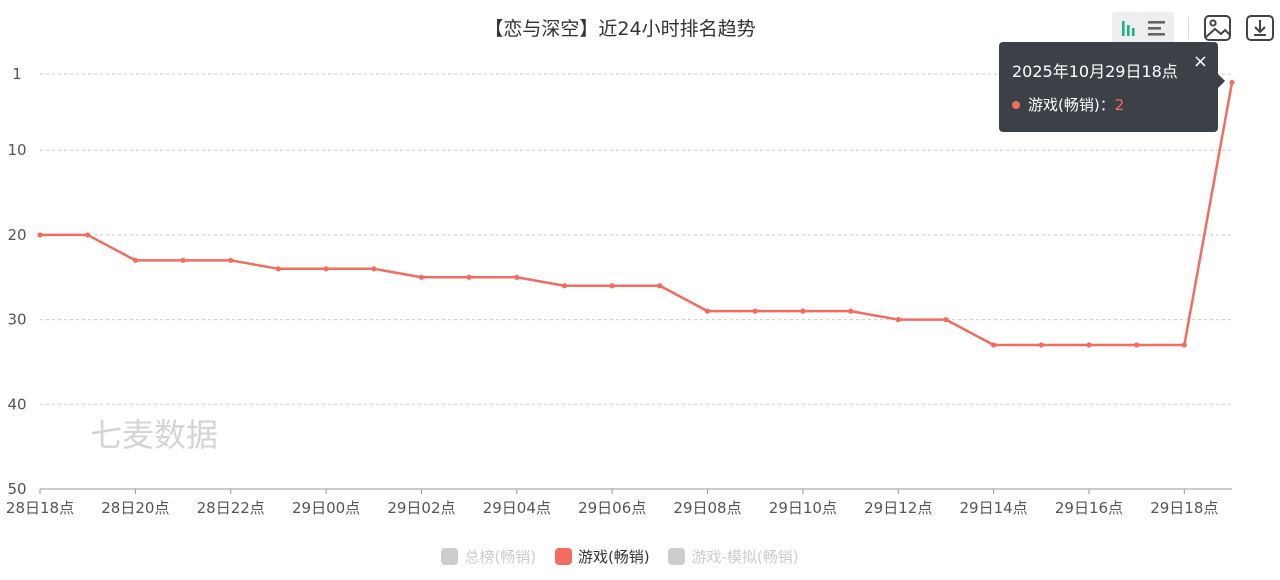 The height and width of the screenshot is (580, 1280). Describe the element at coordinates (994, 508) in the screenshot. I see `x-tick-label: 29日14点` at that location.